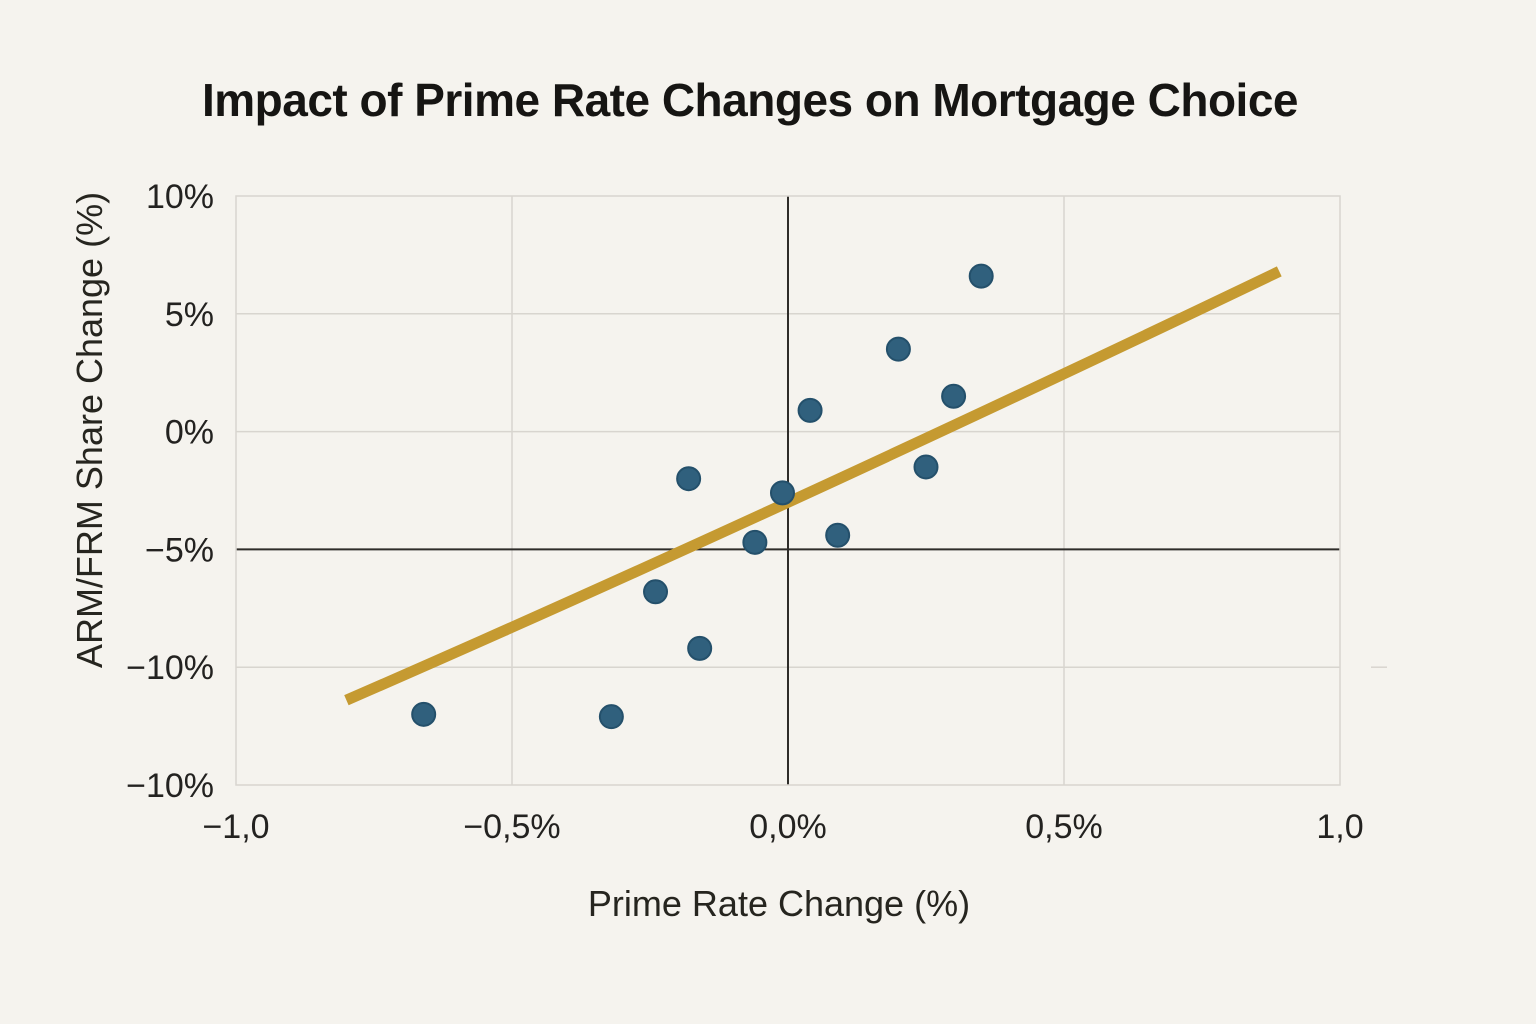  Describe the element at coordinates (779, 903) in the screenshot. I see `x-axis-title: Prime Rate Change (%)` at that location.